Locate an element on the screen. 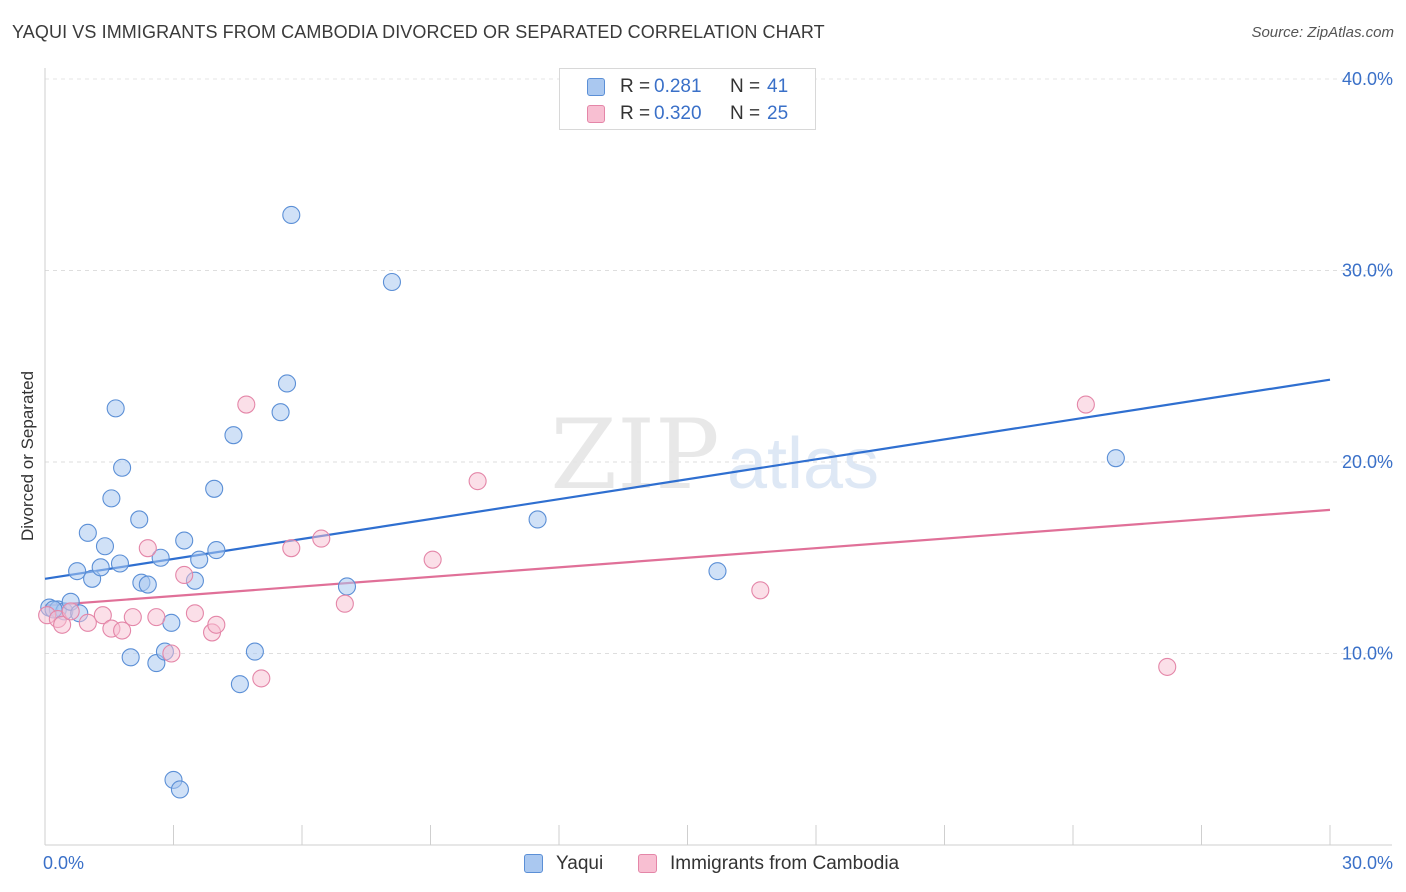 This screenshot has height=892, width=1406. legend-n-value-yaqui: 41 is located at coordinates (778, 86).